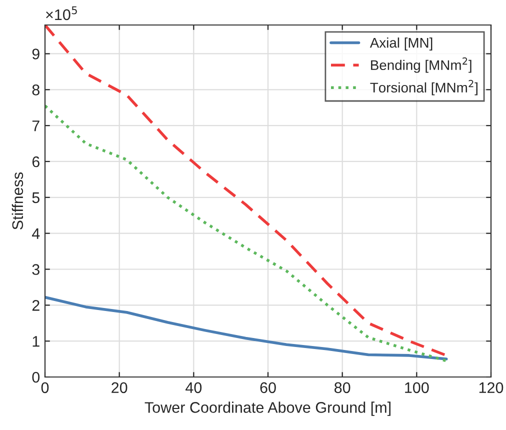  I want to click on y-axis-title: Stiffness, so click(18, 201).